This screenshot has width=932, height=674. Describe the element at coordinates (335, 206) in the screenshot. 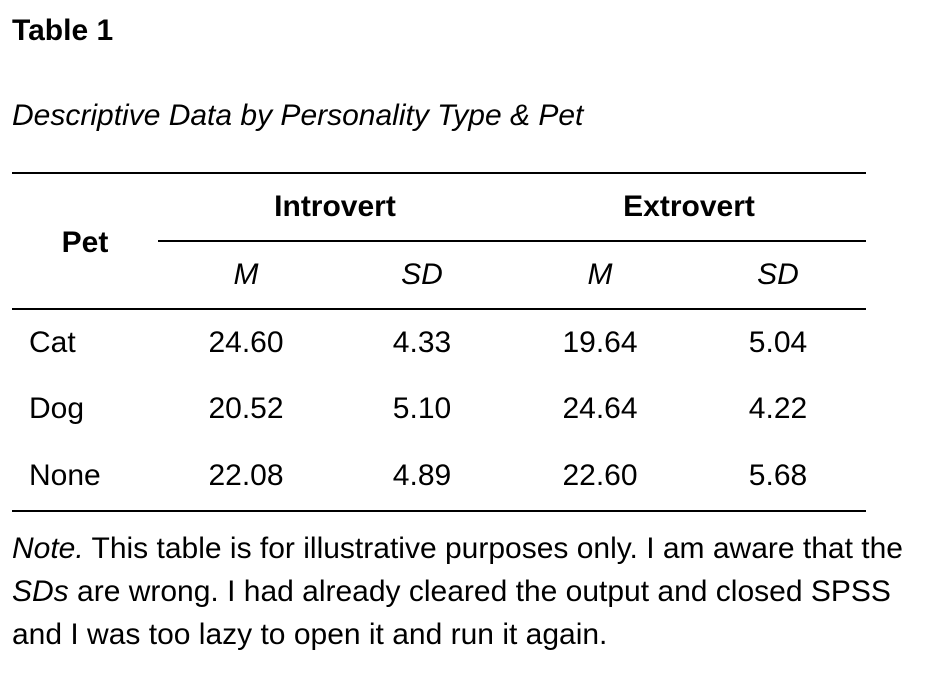

I see `group-header-introvert: Introvert` at that location.